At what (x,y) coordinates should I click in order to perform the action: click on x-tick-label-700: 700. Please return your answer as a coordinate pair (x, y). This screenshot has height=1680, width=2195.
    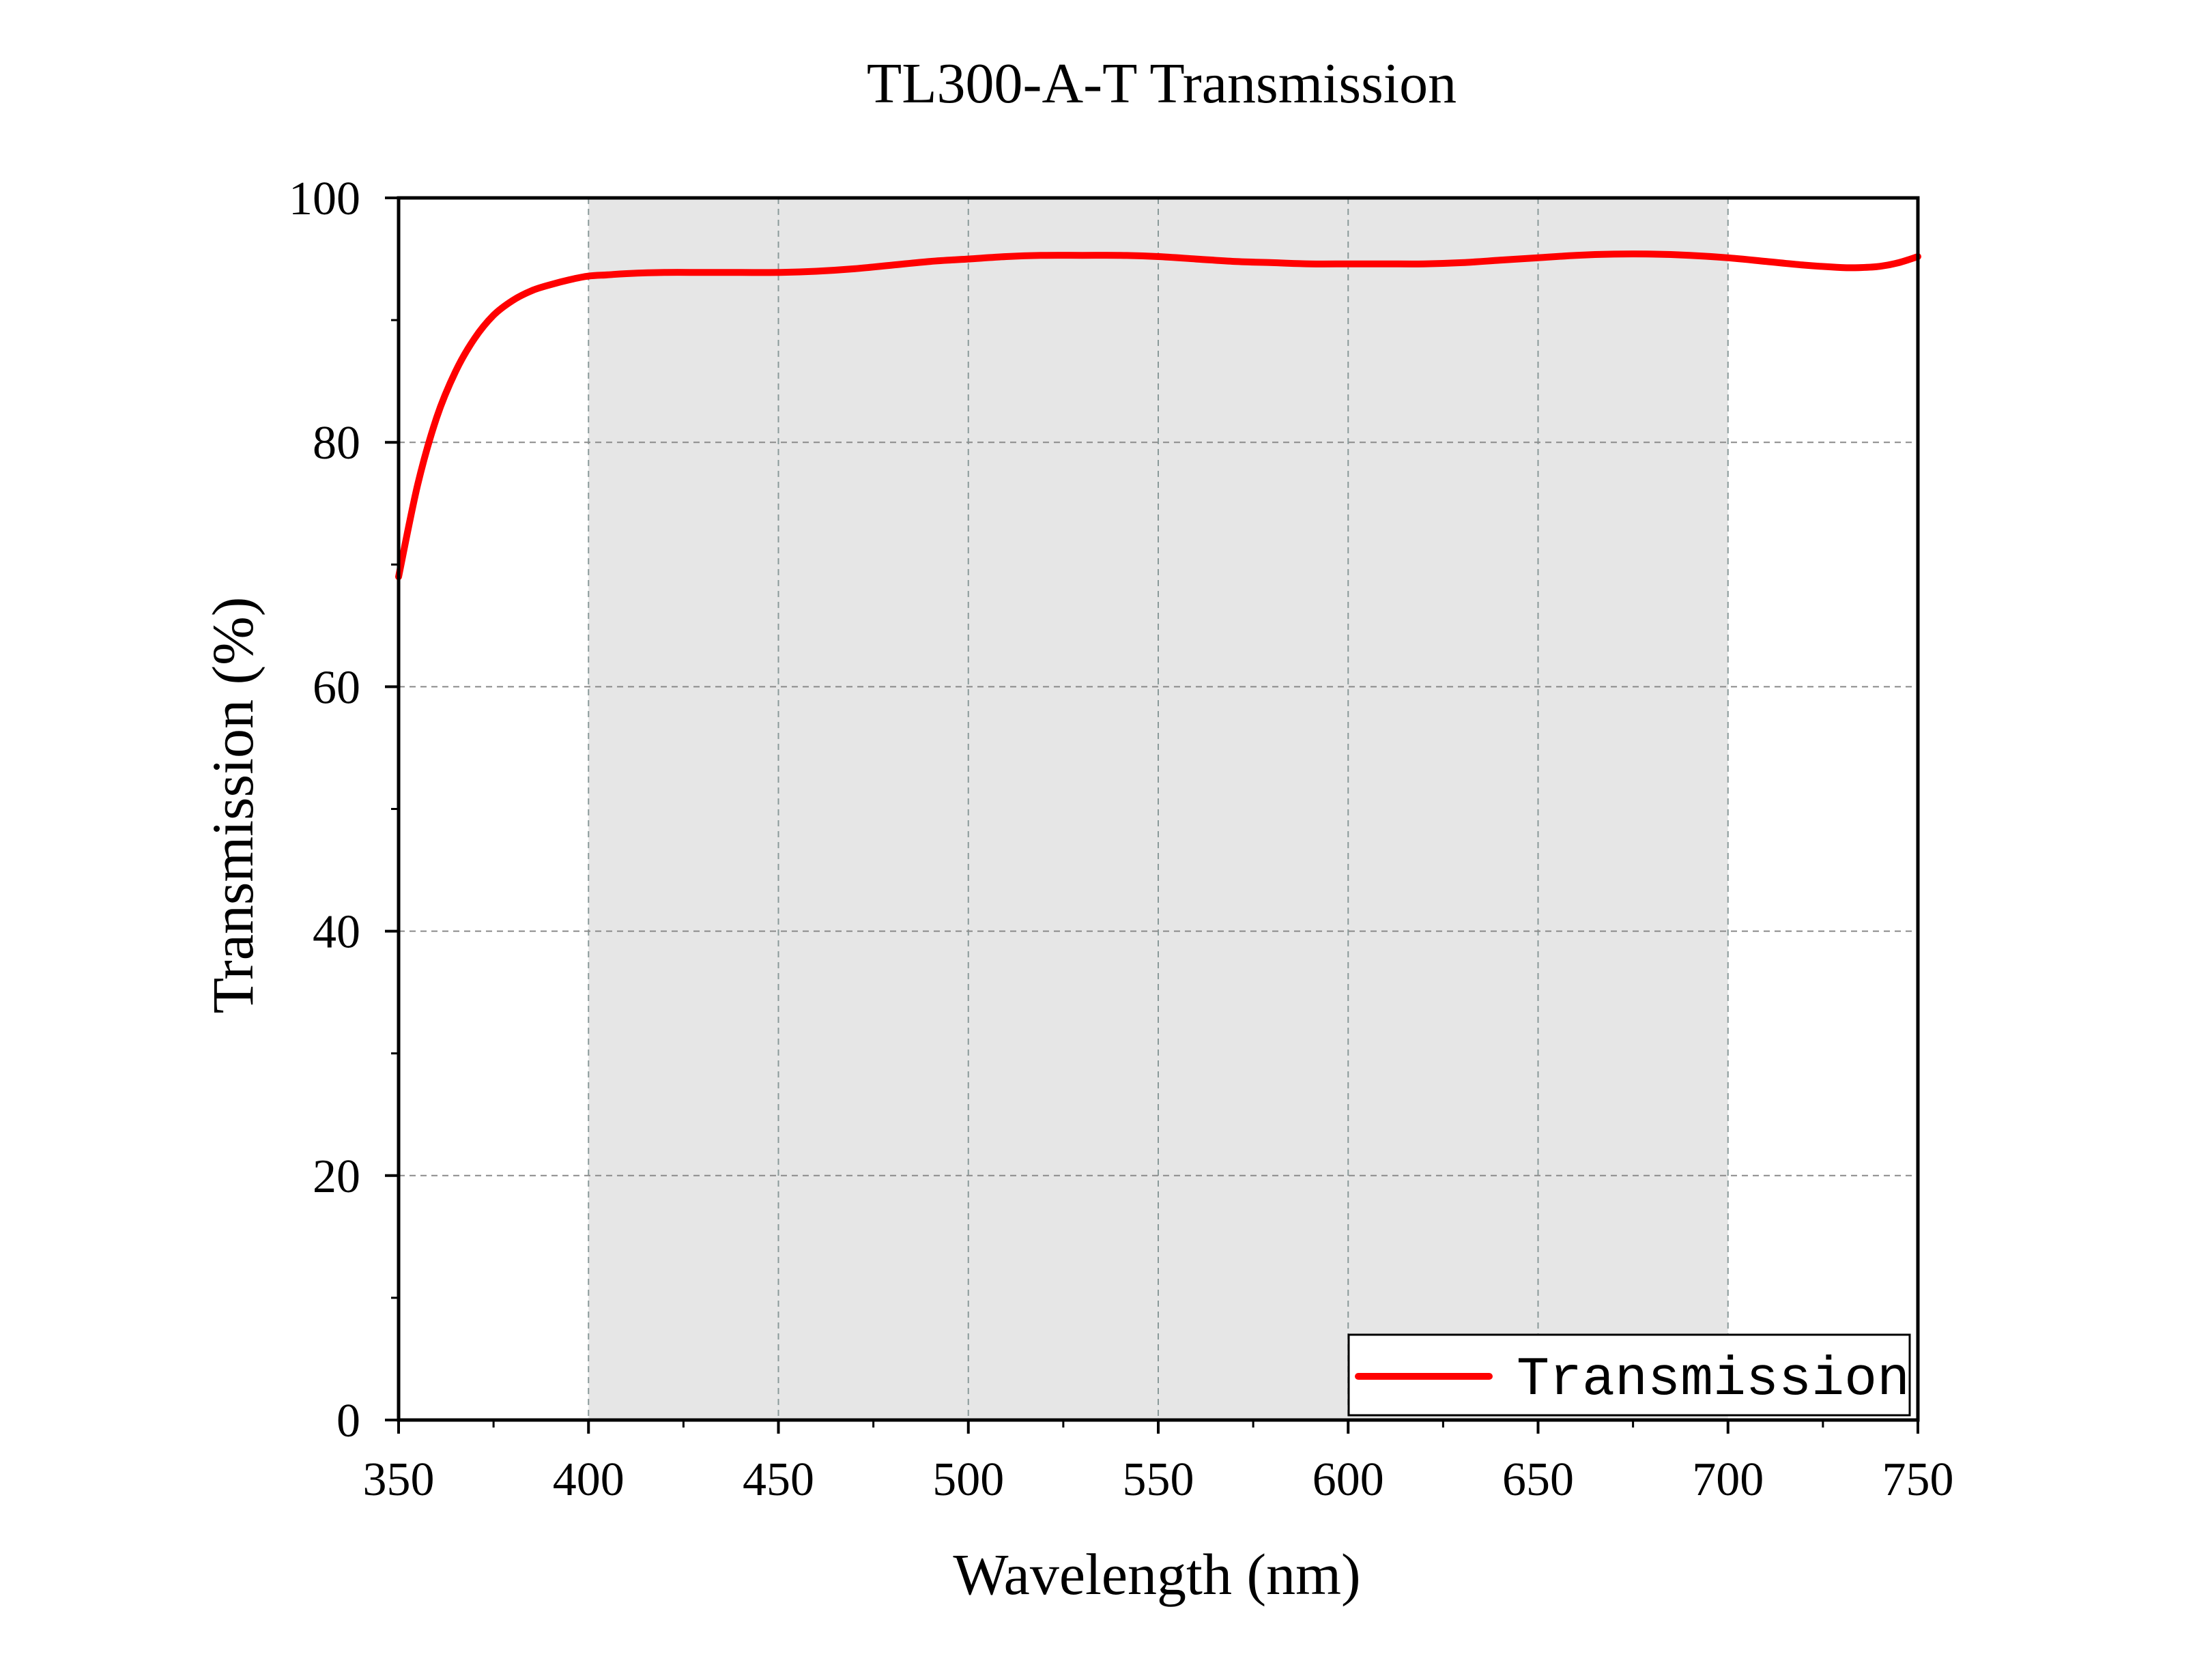
    Looking at the image, I should click on (1728, 1479).